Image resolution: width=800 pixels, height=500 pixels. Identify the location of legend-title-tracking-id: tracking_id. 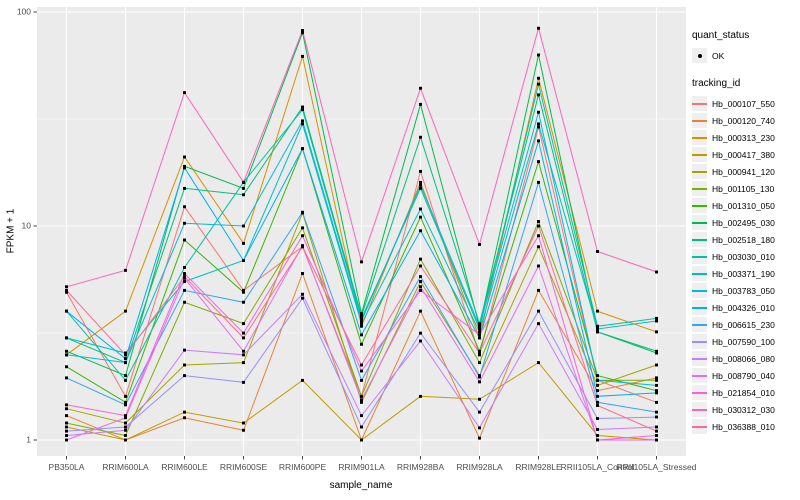
(716, 83).